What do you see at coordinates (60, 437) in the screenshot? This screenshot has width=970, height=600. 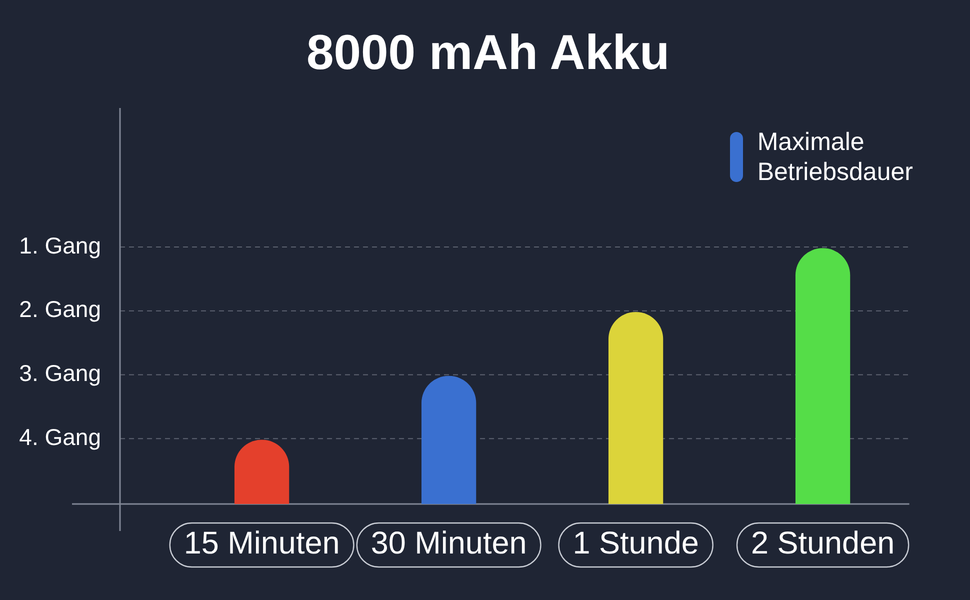 I see `ref-line-label: 4. Gang` at bounding box center [60, 437].